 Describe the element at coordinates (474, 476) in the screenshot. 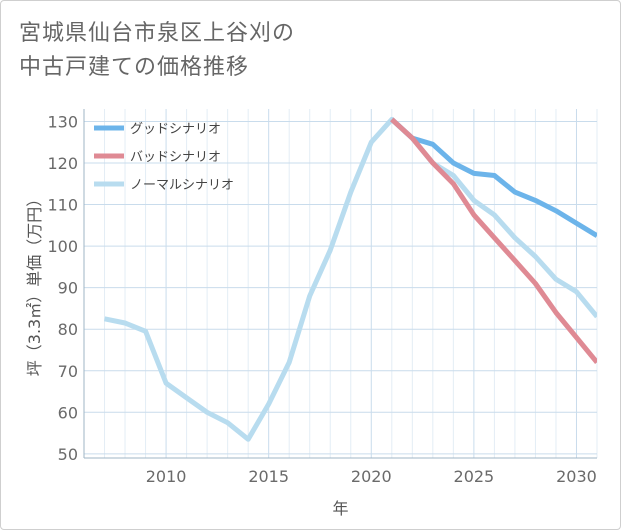

I see `x-tick-label: 2025` at that location.